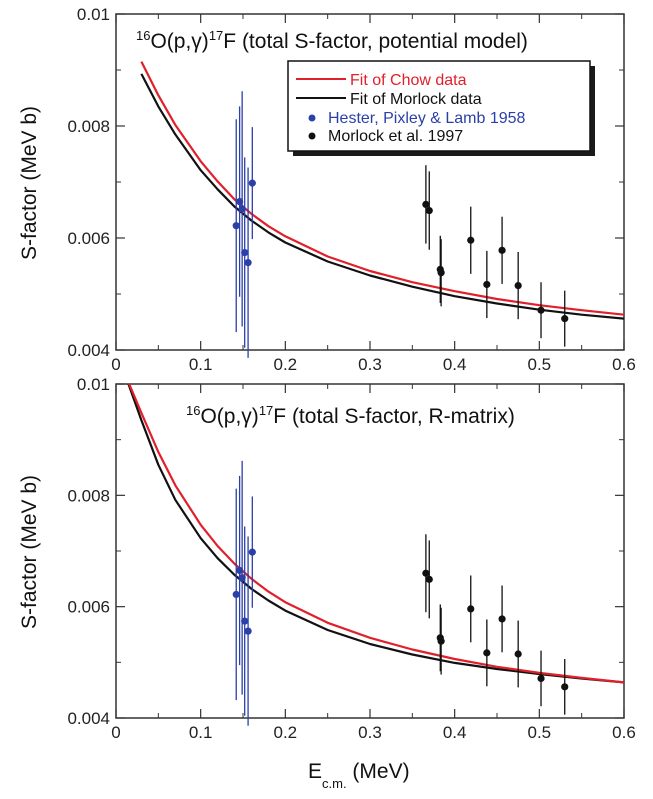 The height and width of the screenshot is (799, 653). Describe the element at coordinates (29, 552) in the screenshot. I see `y-axis-label-bottom: S-factor (MeV b)` at that location.